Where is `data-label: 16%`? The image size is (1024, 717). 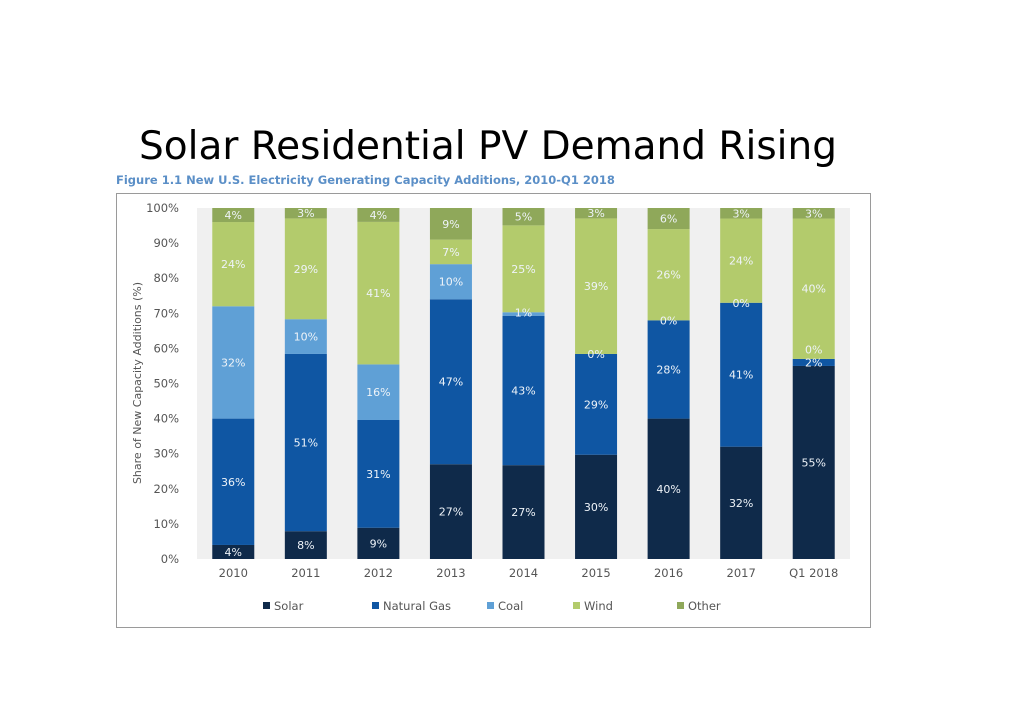 data-label: 16% is located at coordinates (378, 392).